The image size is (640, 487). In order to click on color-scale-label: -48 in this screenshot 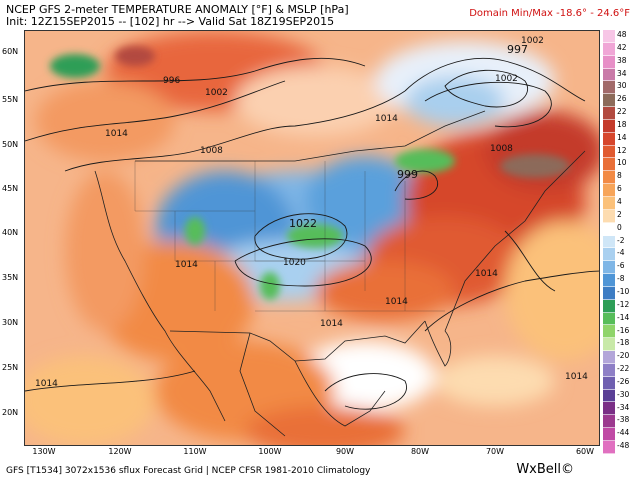, I will do `click(623, 446)`.